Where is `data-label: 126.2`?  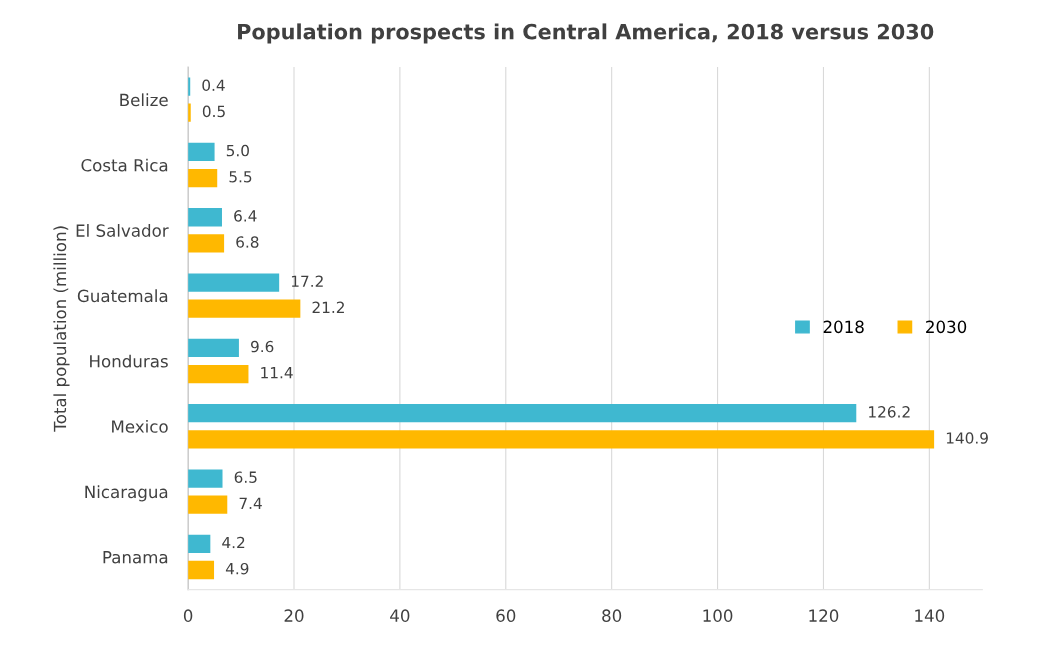
data-label: 126.2 is located at coordinates (889, 412).